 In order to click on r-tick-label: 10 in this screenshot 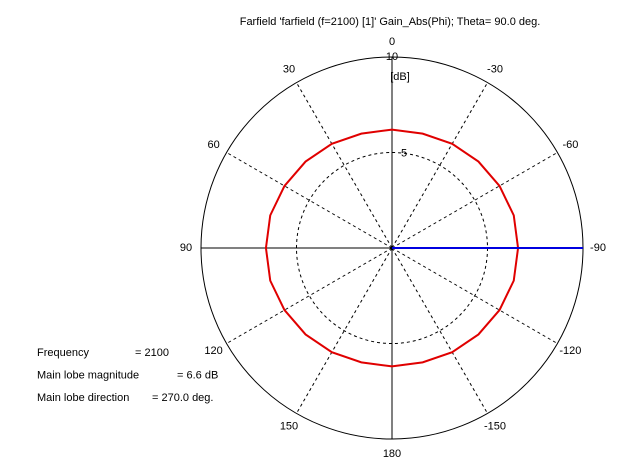, I will do `click(392, 57)`.